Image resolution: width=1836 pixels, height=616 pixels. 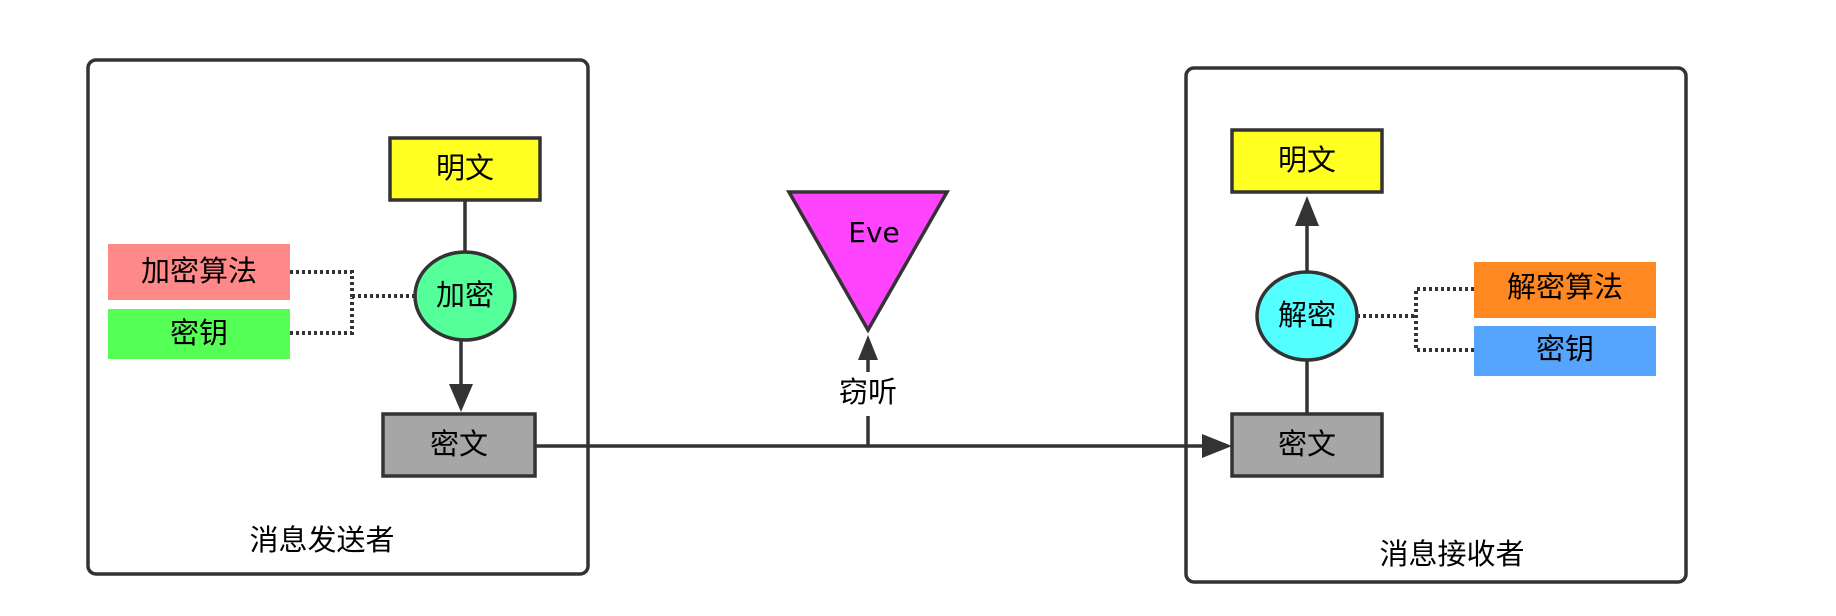 What do you see at coordinates (1307, 211) in the screenshot?
I see `decrypt-to-plaintext-arrowhead` at bounding box center [1307, 211].